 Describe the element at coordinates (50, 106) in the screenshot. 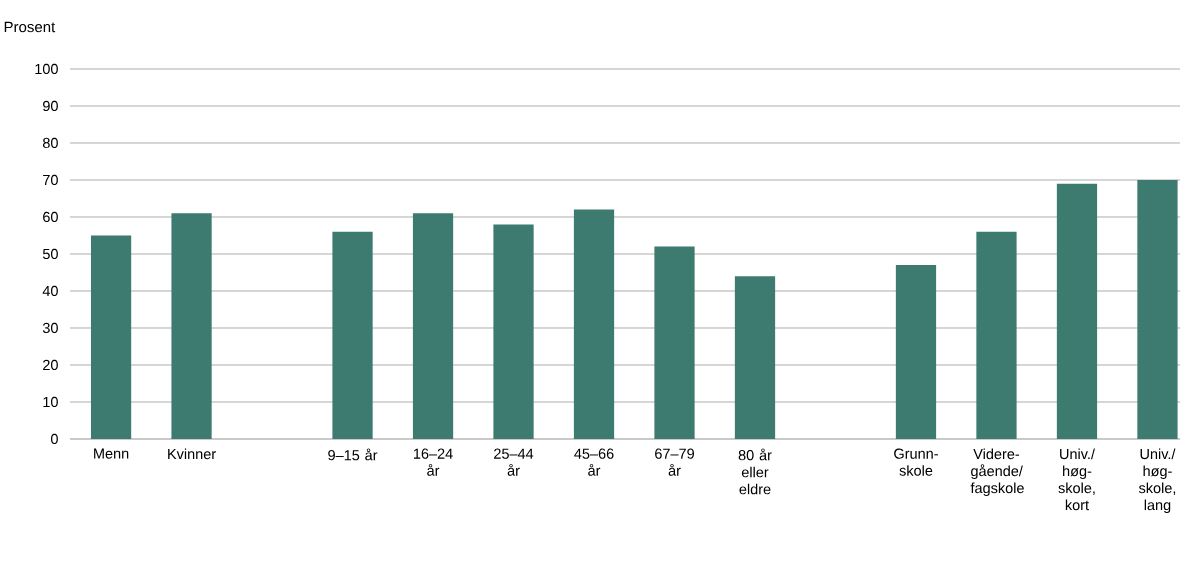

I see `y-tick-label: 90` at that location.